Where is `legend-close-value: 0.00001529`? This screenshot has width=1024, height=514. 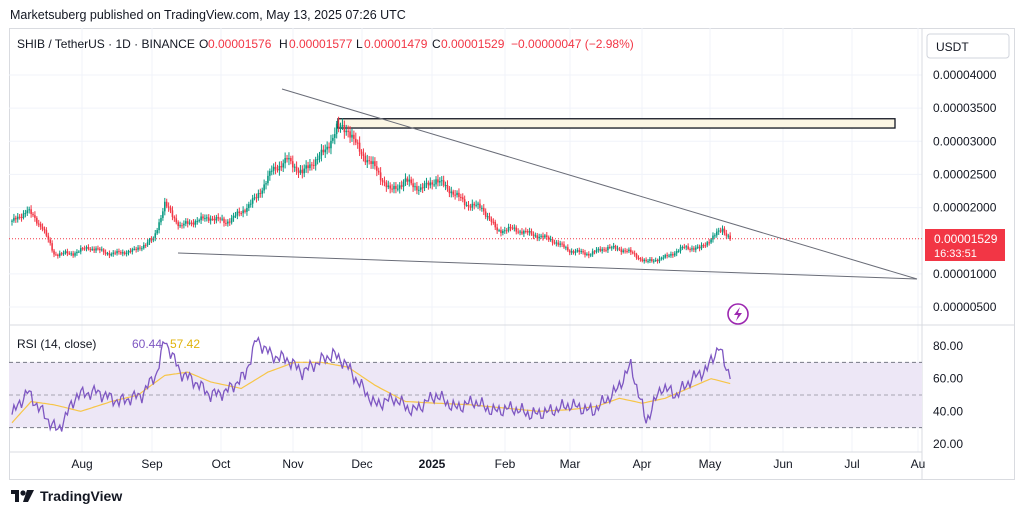 legend-close-value: 0.00001529 is located at coordinates (473, 44).